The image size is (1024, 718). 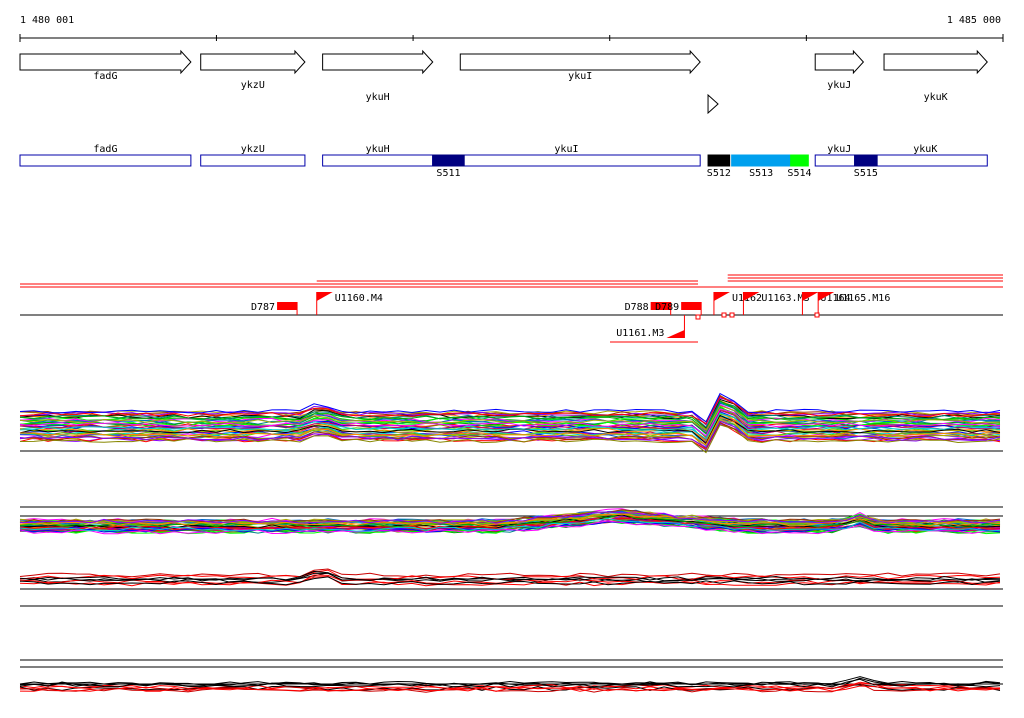 What do you see at coordinates (253, 85) in the screenshot?
I see `gene-label: ykzU` at bounding box center [253, 85].